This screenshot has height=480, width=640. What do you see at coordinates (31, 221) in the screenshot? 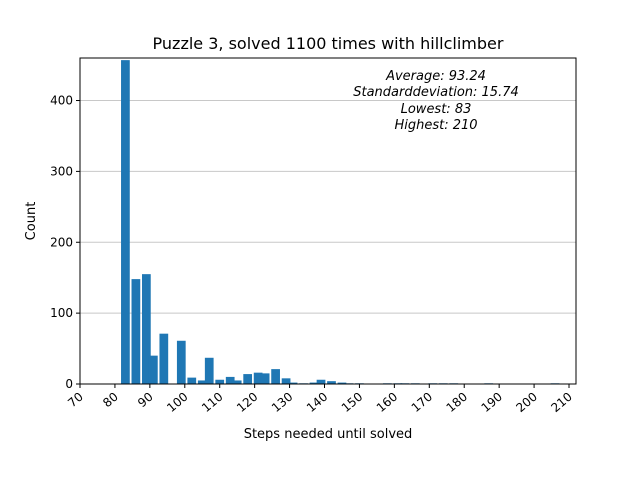
I see `y-axis-label: Count` at bounding box center [31, 221].